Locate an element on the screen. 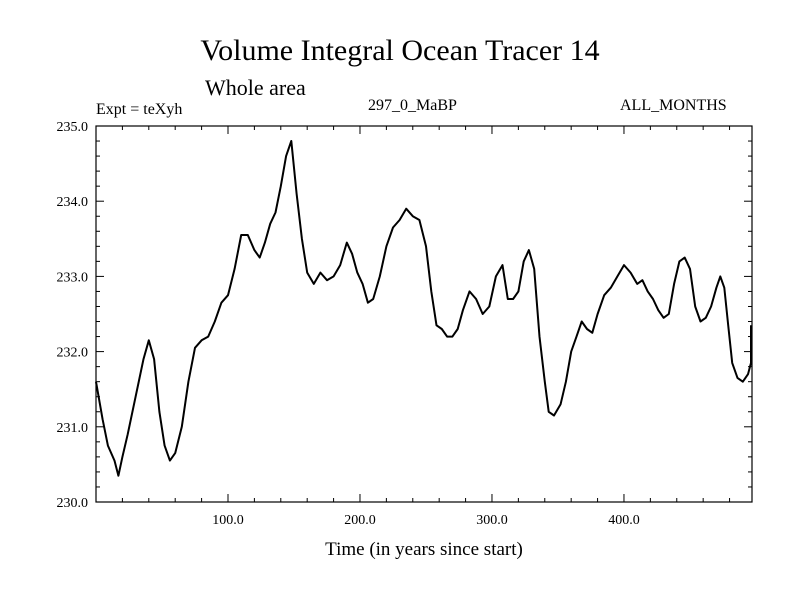 The width and height of the screenshot is (800, 600). months-label: ALL_MONTHS is located at coordinates (673, 105).